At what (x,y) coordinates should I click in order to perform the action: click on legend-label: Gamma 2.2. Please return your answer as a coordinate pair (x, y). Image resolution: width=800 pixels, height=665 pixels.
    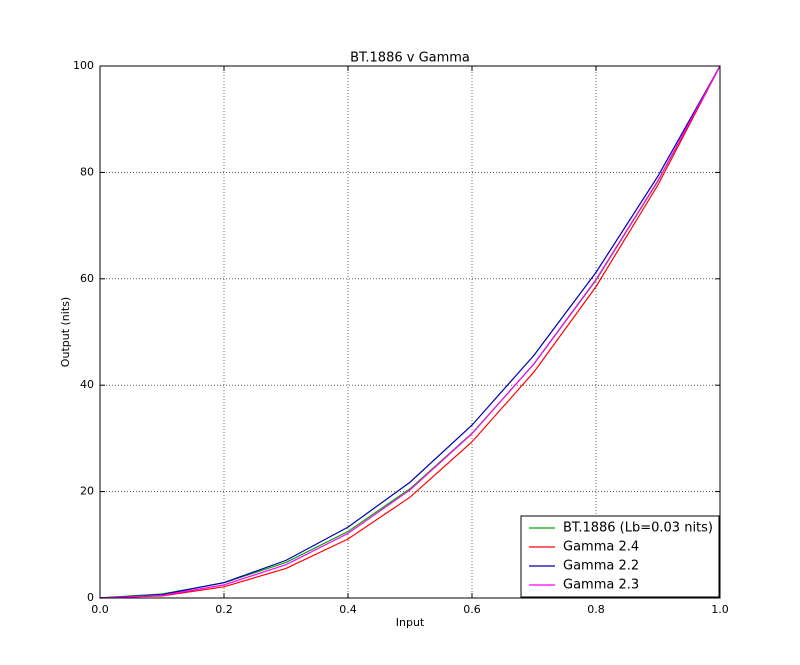
    Looking at the image, I should click on (601, 566).